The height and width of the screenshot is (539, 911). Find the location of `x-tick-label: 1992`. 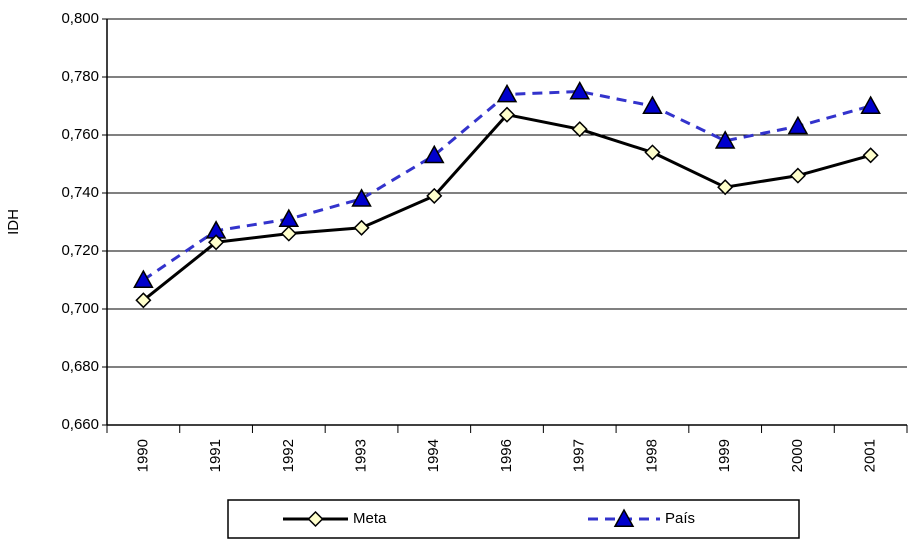

x-tick-label: 1992 is located at coordinates (288, 455).